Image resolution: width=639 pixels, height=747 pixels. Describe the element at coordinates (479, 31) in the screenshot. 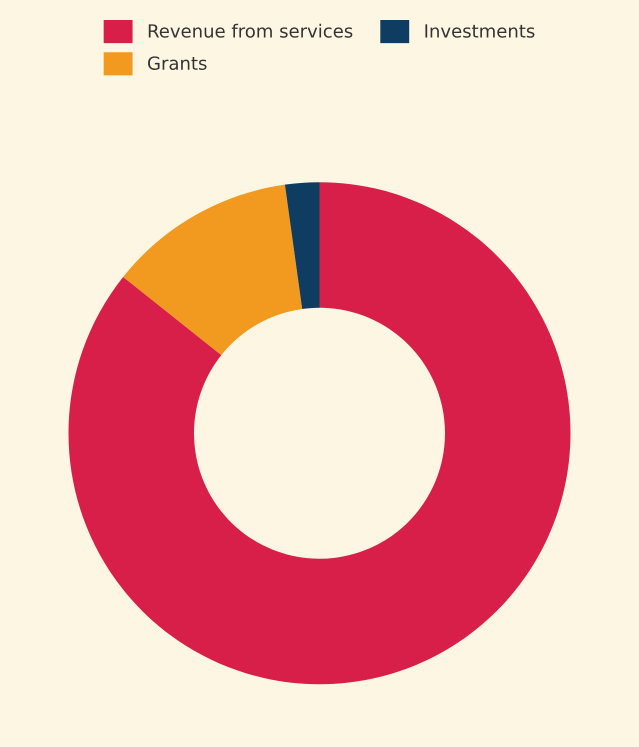

I see `legend-label: Investments` at that location.